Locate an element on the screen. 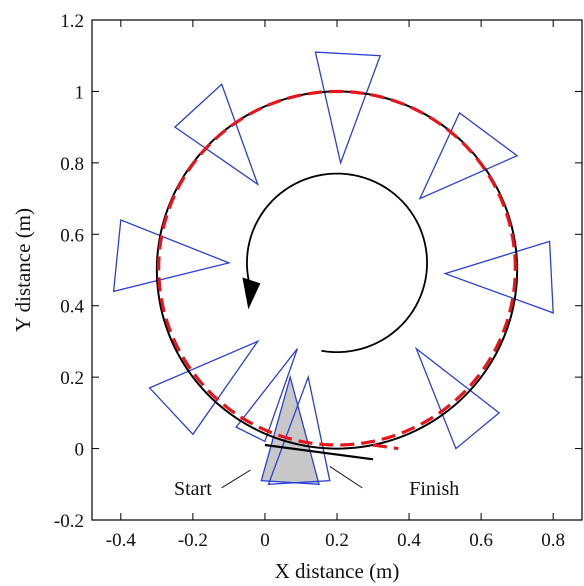 The image size is (584, 586). y-tick-label: 1.2 is located at coordinates (72, 21).